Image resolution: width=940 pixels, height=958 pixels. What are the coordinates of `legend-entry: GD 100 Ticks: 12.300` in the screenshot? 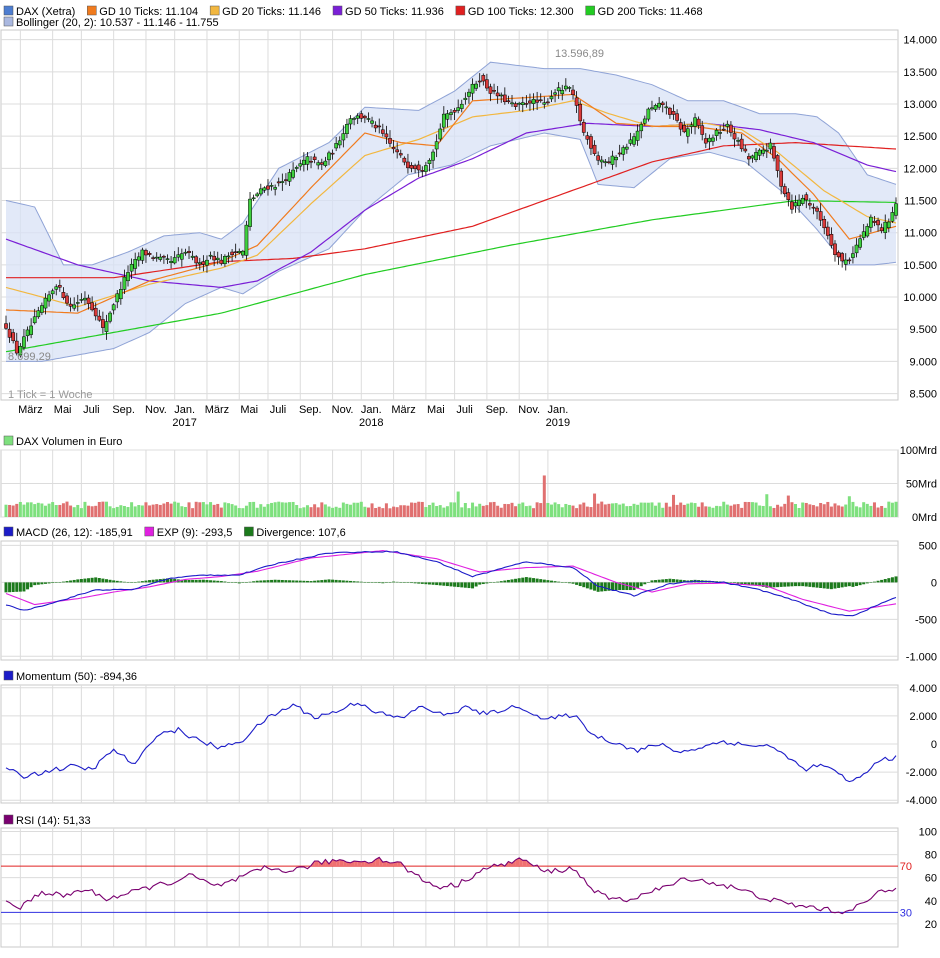 It's located at (521, 12).